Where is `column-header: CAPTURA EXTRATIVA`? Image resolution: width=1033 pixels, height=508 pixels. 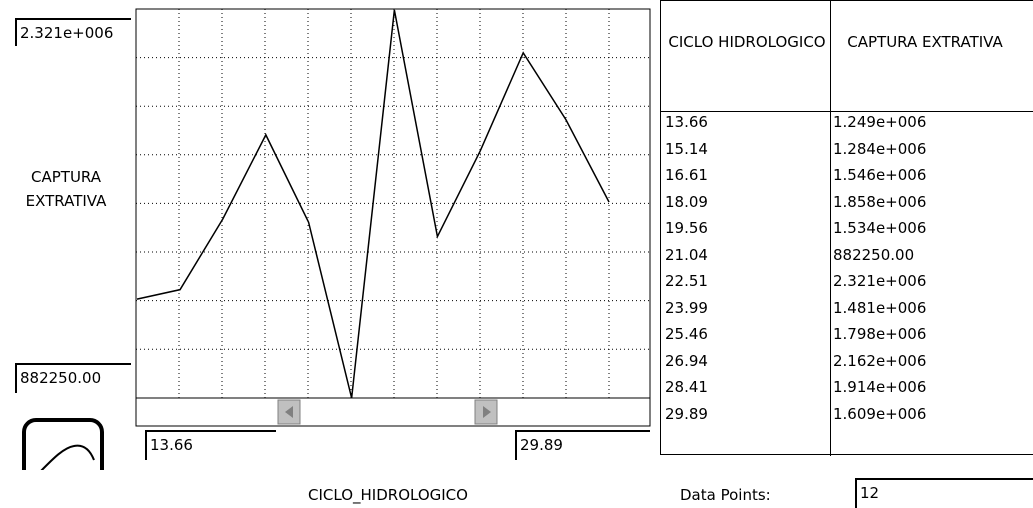 column-header: CAPTURA EXTRATIVA is located at coordinates (925, 42).